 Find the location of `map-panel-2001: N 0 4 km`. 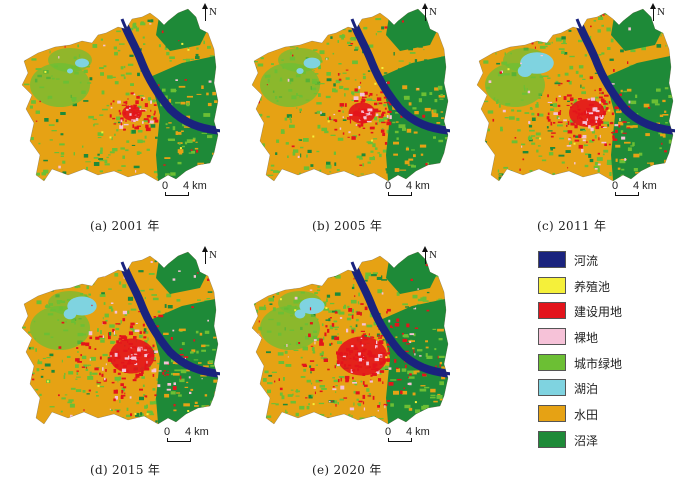

map-panel-2001: N 0 4 km is located at coordinates (115, 104).